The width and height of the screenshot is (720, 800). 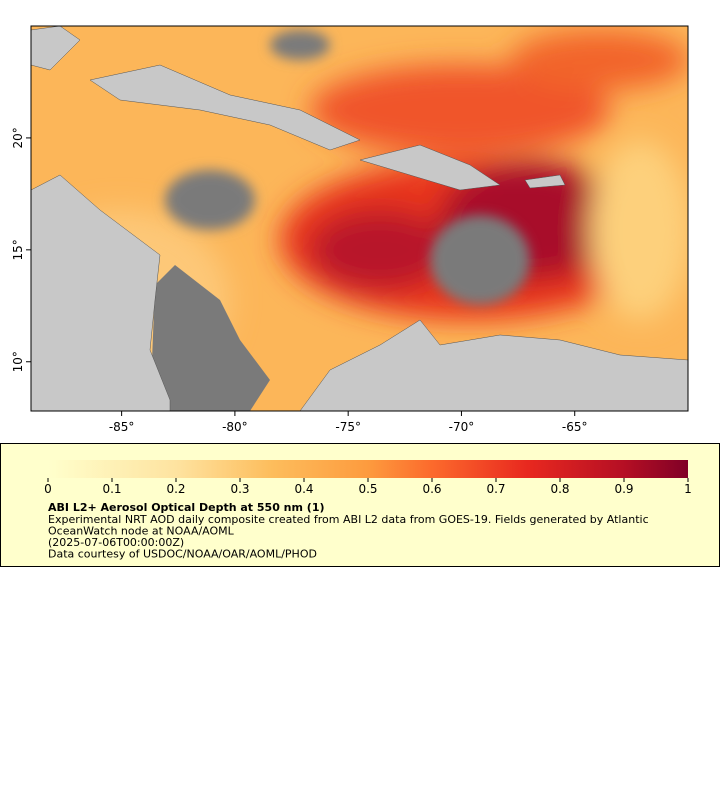 I want to click on colorbar-tick-label: 0.9, so click(x=623, y=489).